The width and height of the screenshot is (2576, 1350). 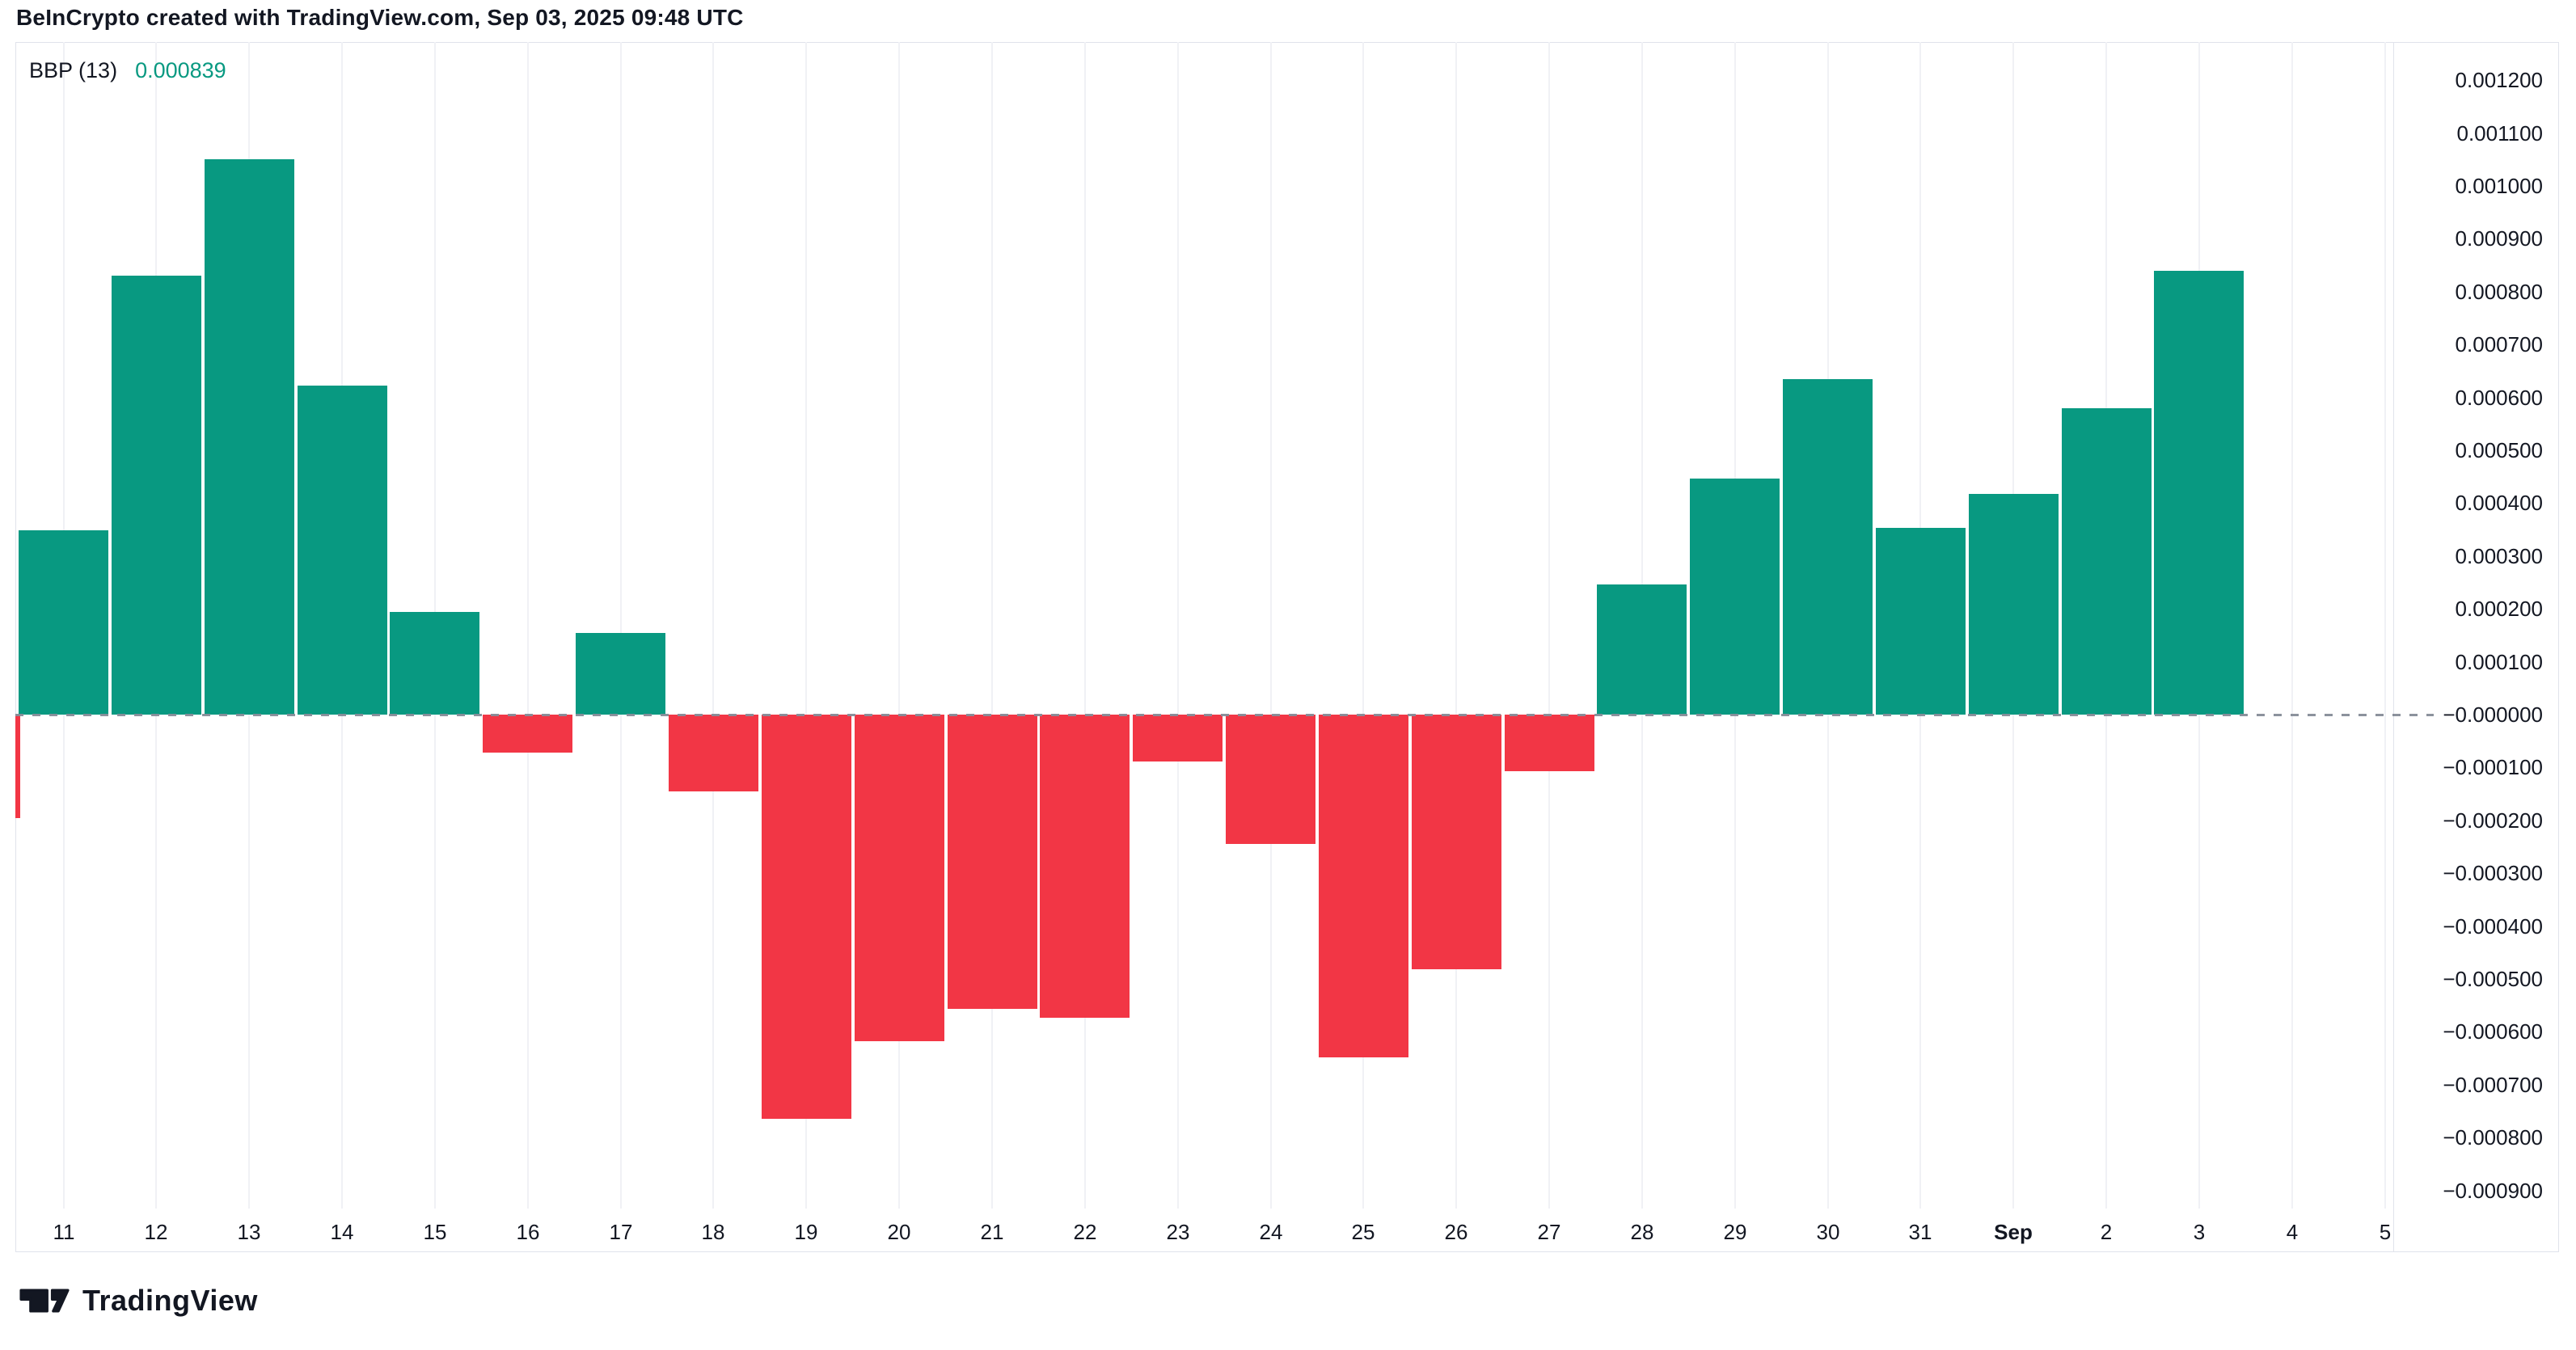 What do you see at coordinates (1456, 1232) in the screenshot?
I see `date-label-26: 26` at bounding box center [1456, 1232].